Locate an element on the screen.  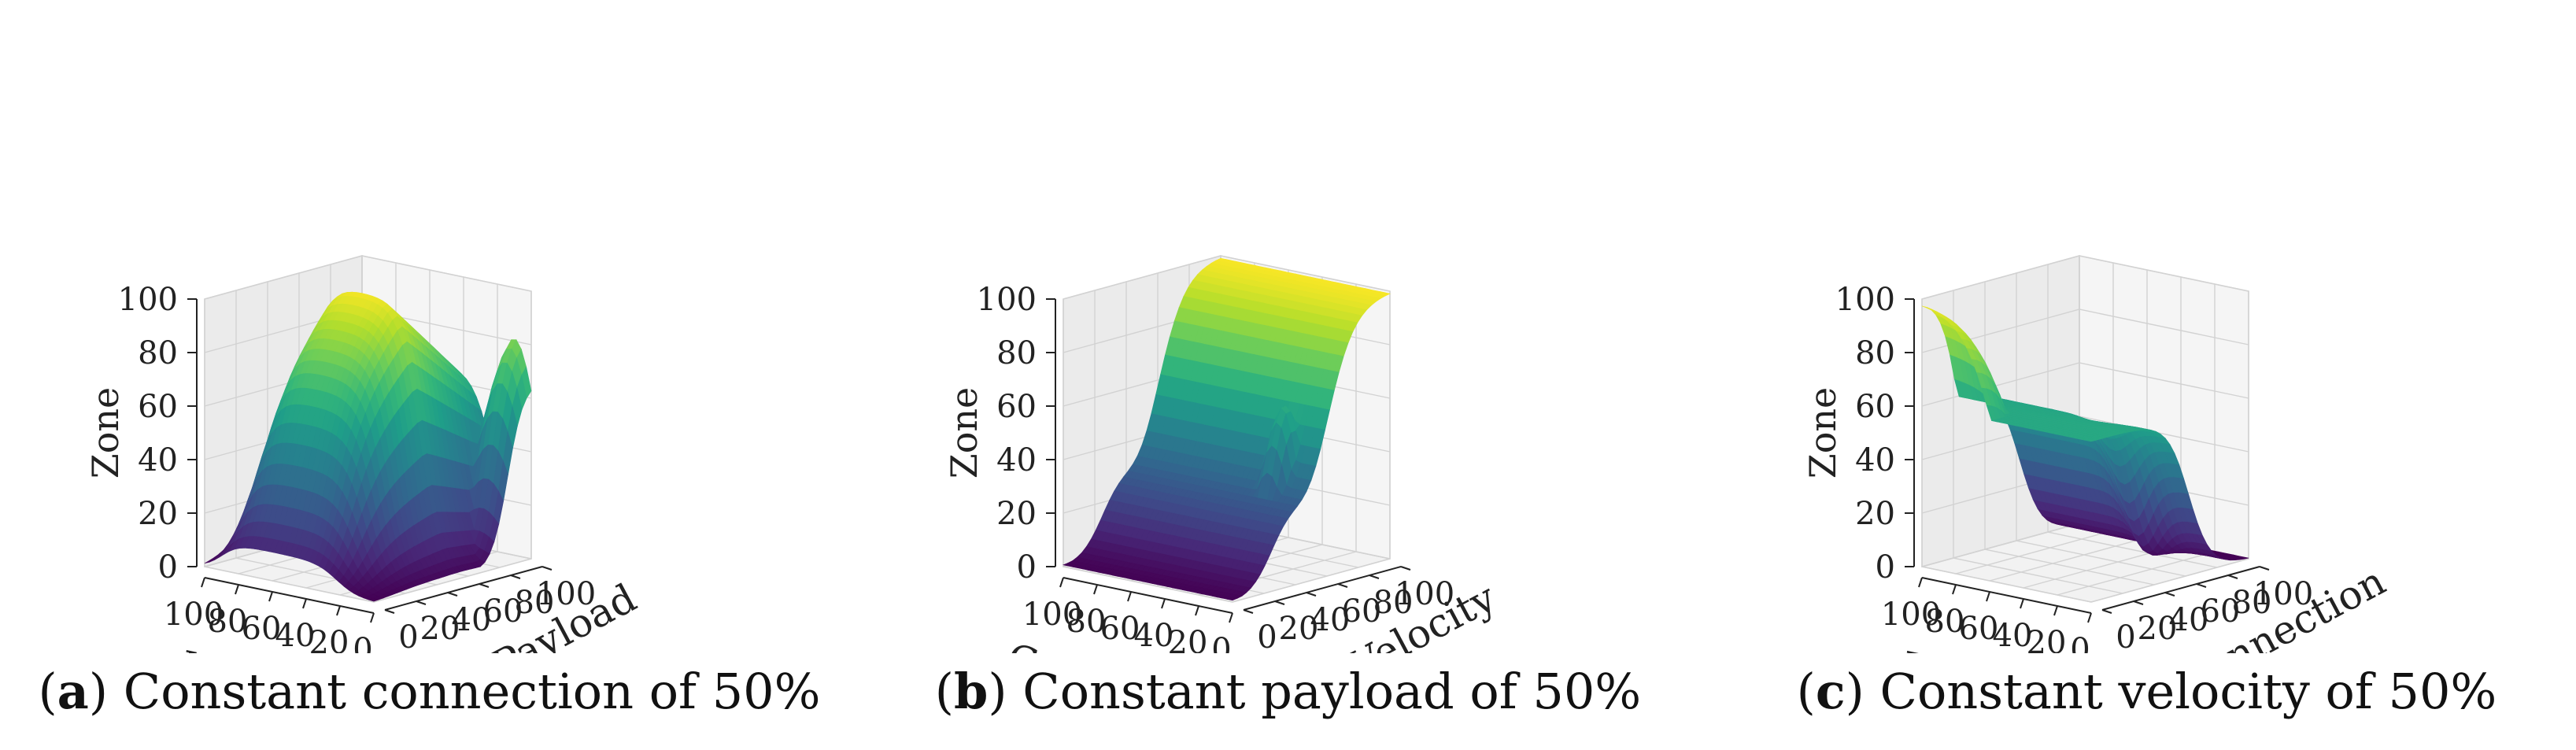
chart-b-z-label: Zone is located at coordinates (964, 433).